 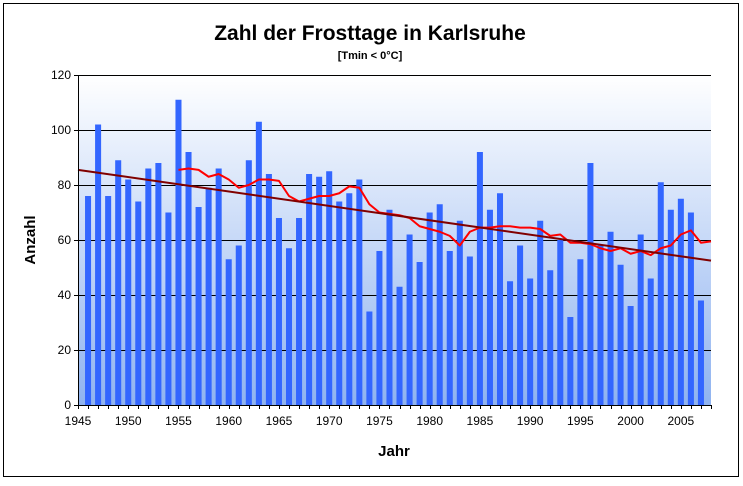 What do you see at coordinates (65, 295) in the screenshot?
I see `y-tick-label: 40` at bounding box center [65, 295].